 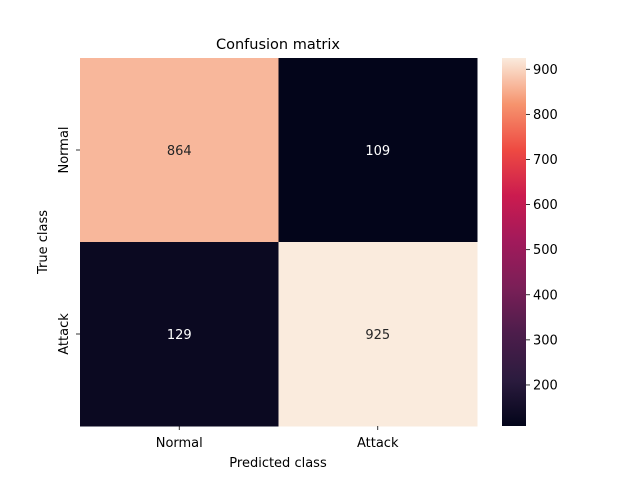 I want to click on cell-value-1-1: 925, so click(x=377, y=335).